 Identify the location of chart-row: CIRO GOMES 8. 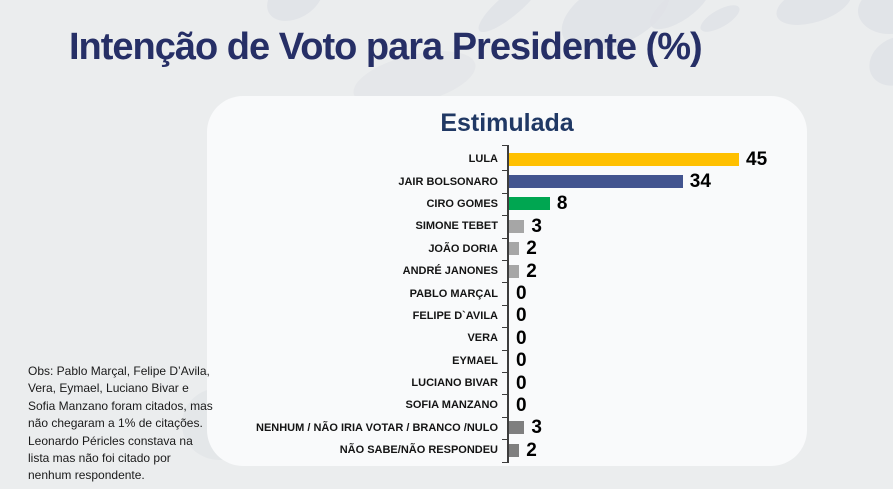
(505, 204).